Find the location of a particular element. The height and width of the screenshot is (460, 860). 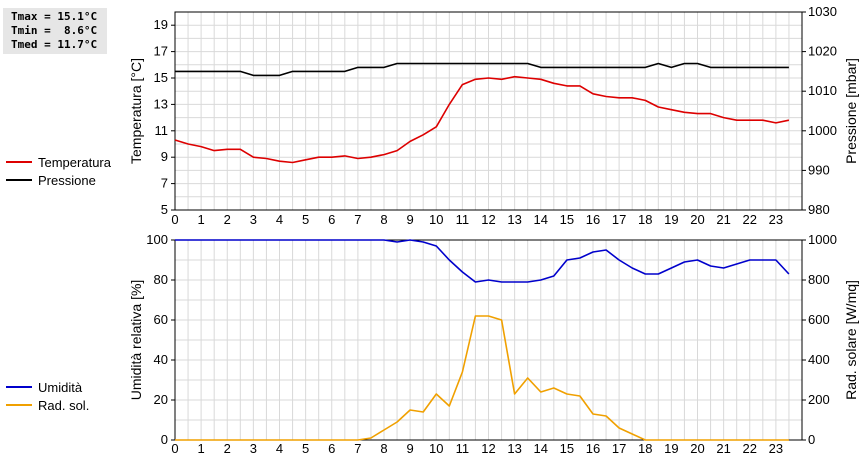

y-right-axis-label: Pressione [mbar] is located at coordinates (851, 111).